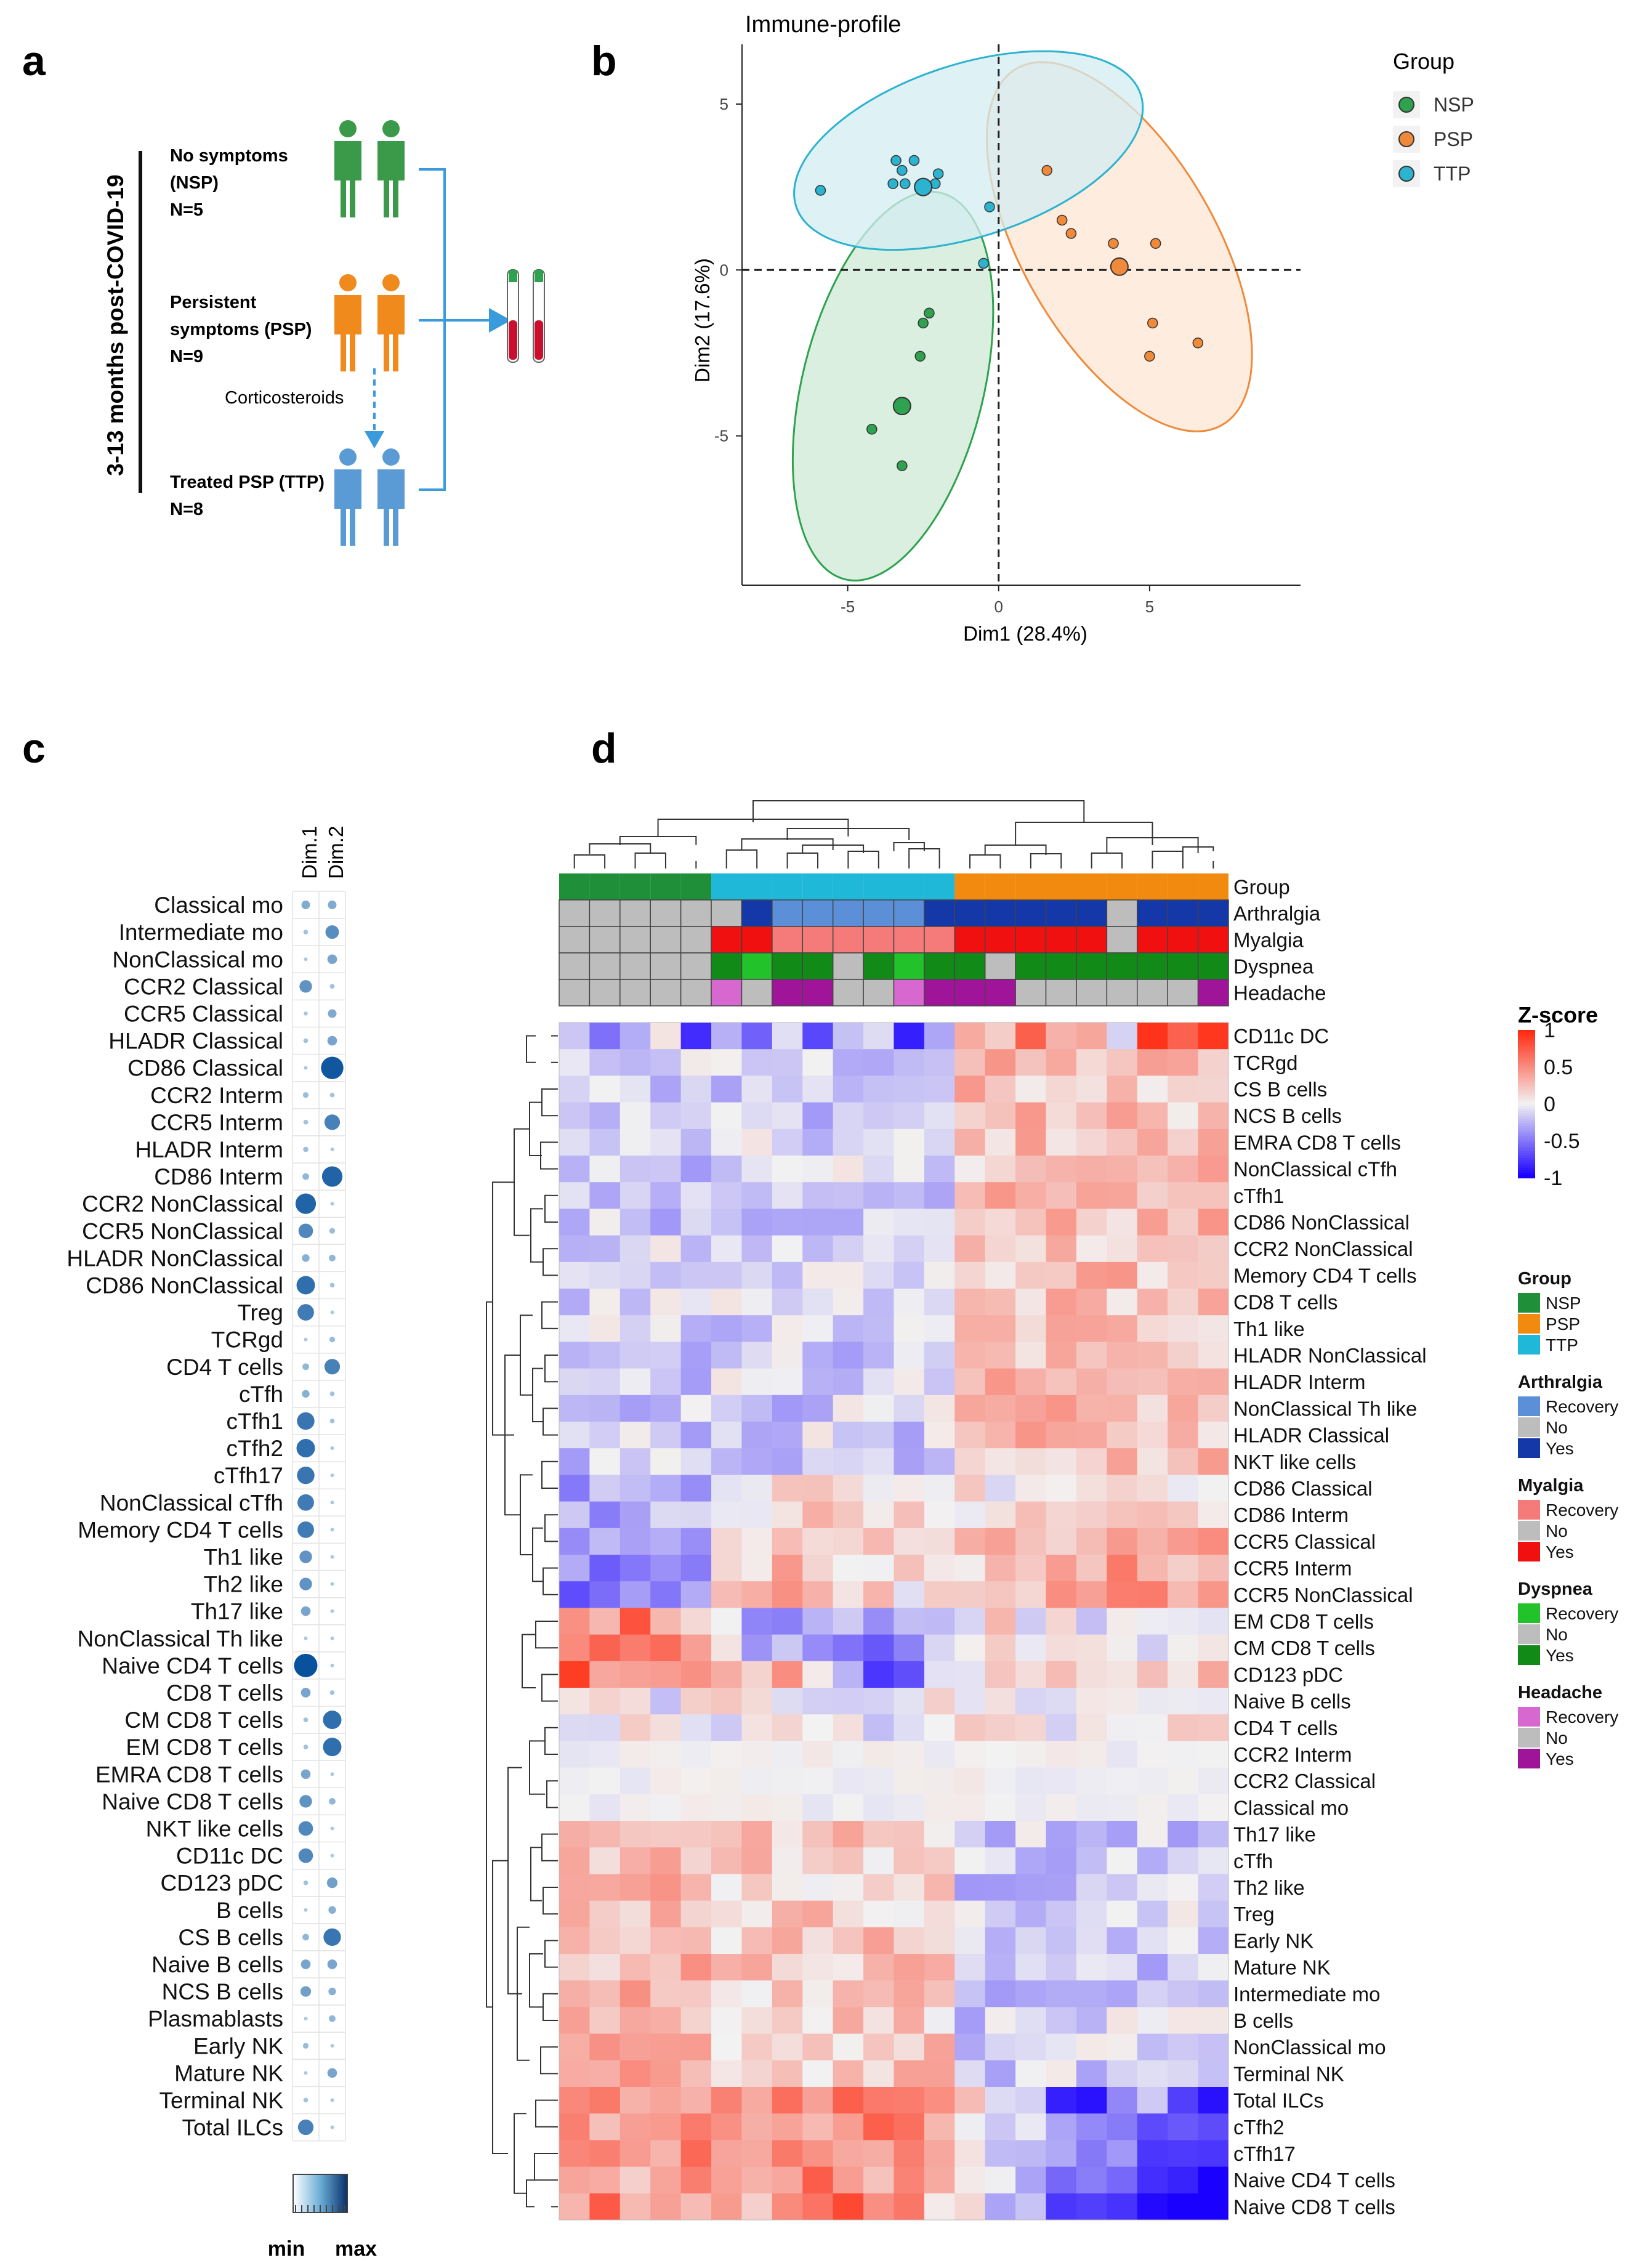  What do you see at coordinates (1303, 1622) in the screenshot?
I see `heatmap-row-label: EM CD8 T cells` at bounding box center [1303, 1622].